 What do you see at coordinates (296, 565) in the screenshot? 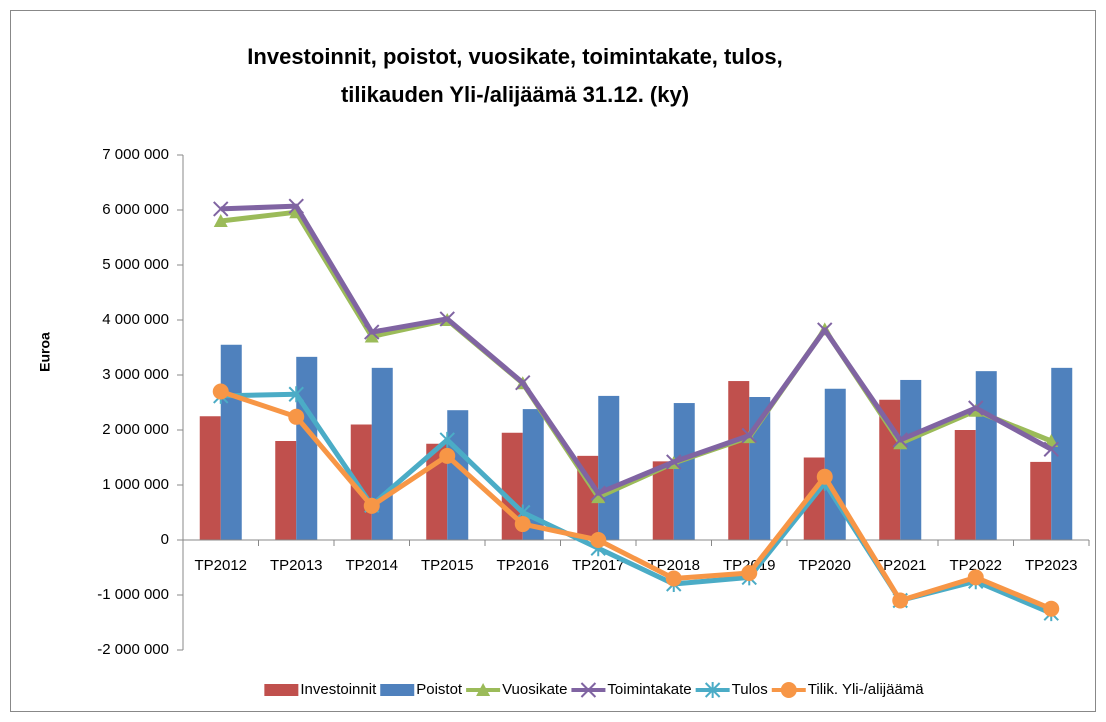
I see `x-tick-label: TP2013` at bounding box center [296, 565].